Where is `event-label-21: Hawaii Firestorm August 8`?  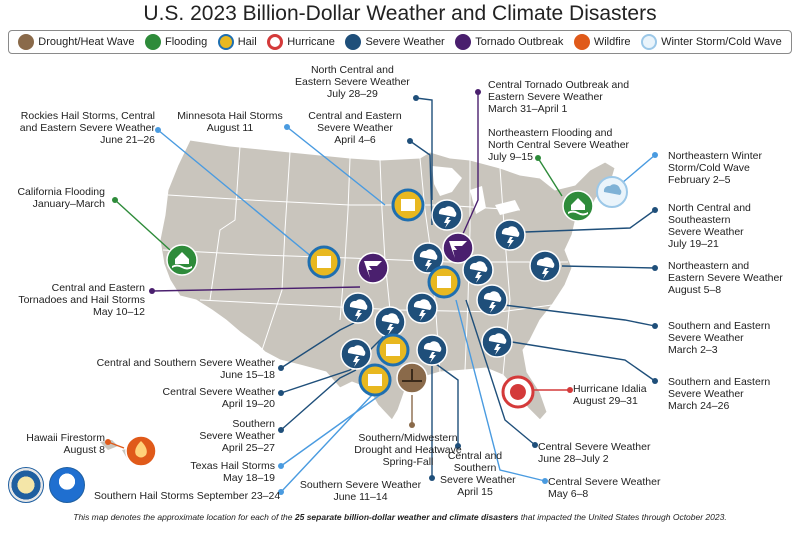
event-label-21: Hawaii Firestorm August 8 is located at coordinates (65, 444).